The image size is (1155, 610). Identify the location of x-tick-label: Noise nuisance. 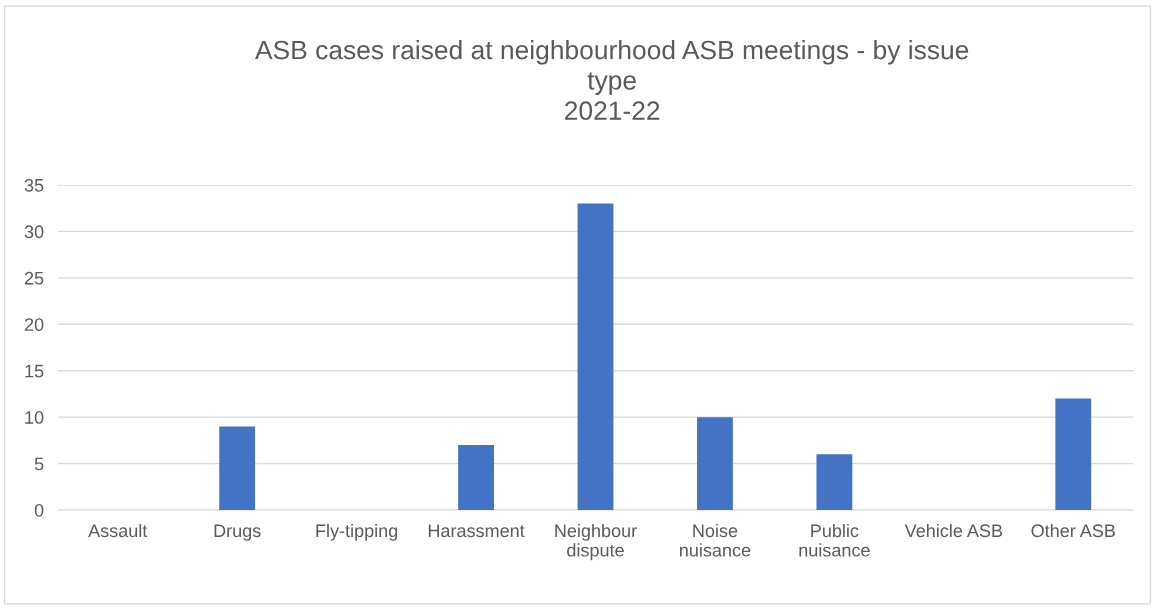
(715, 540).